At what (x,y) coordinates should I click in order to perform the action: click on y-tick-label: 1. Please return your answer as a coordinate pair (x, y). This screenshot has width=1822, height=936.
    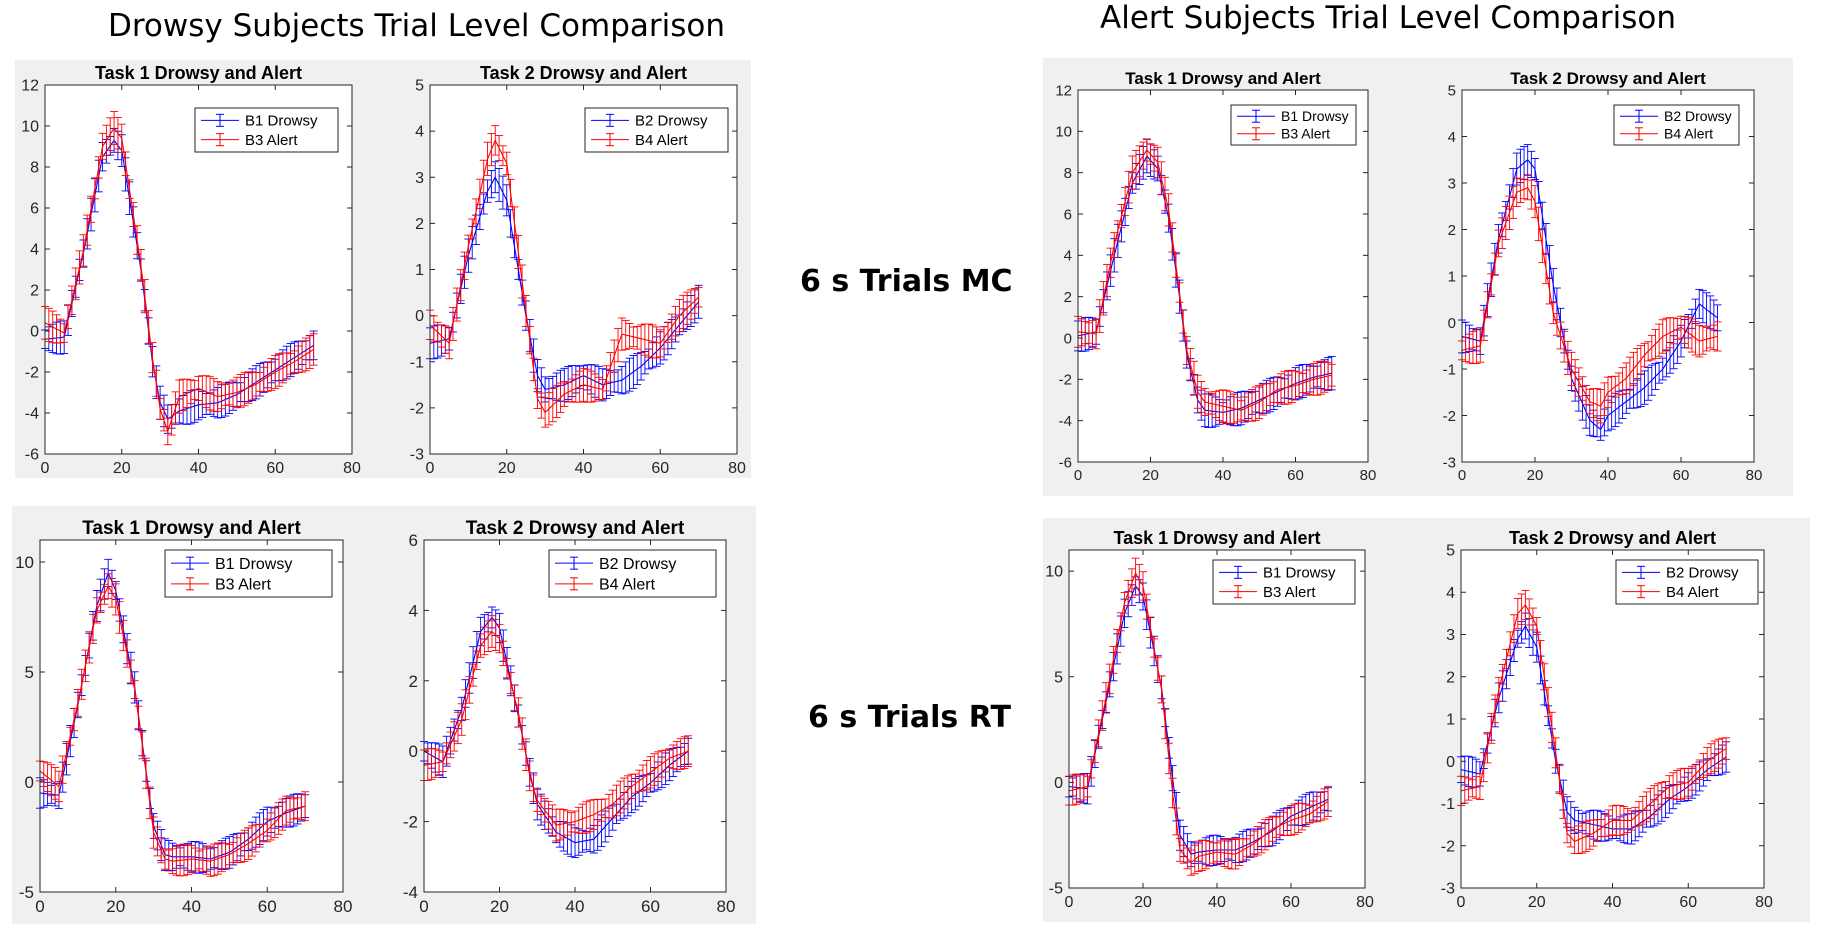
    Looking at the image, I should click on (1450, 720).